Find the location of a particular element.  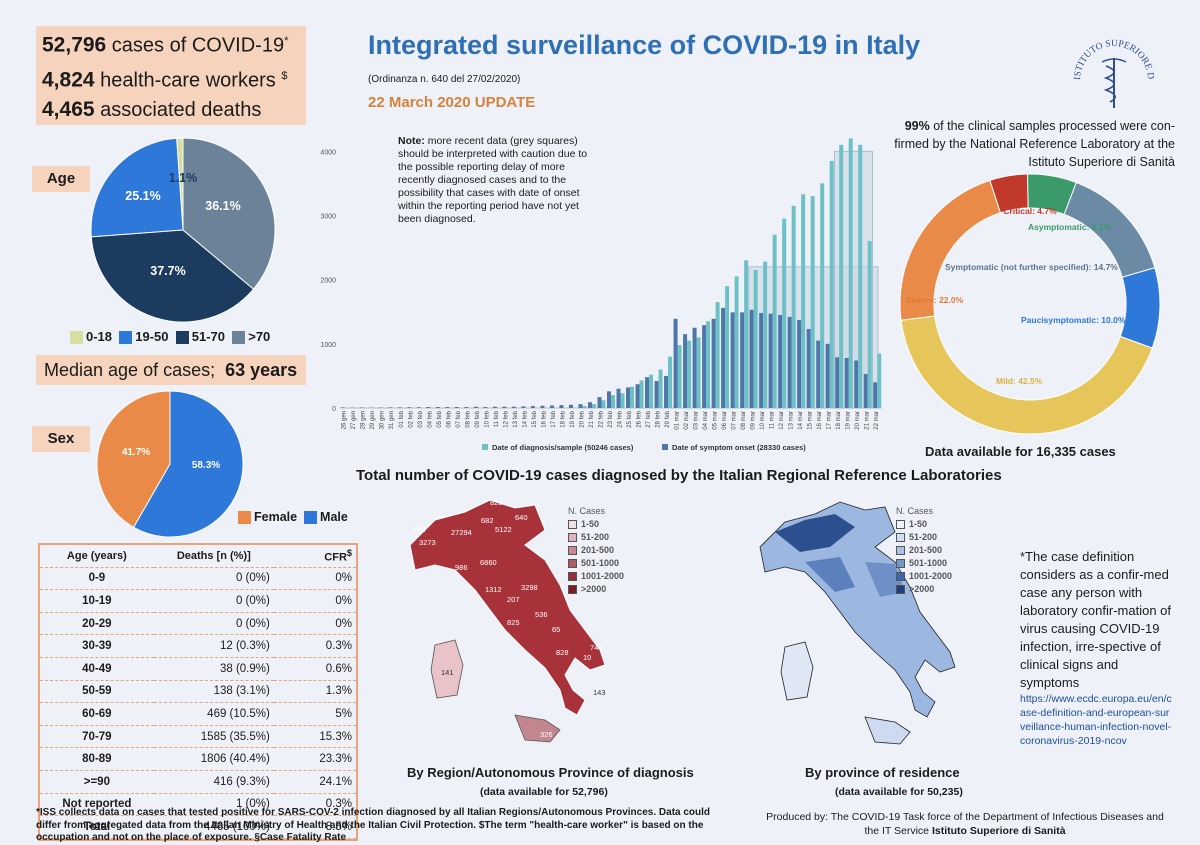

x-tick-label: 23 feb is located at coordinates (611, 418).